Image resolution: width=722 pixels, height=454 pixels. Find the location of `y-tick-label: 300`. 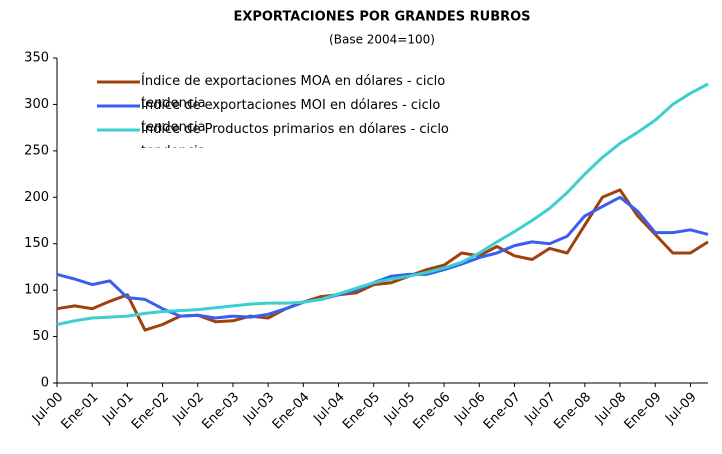

y-tick-label: 300 is located at coordinates (36, 104).